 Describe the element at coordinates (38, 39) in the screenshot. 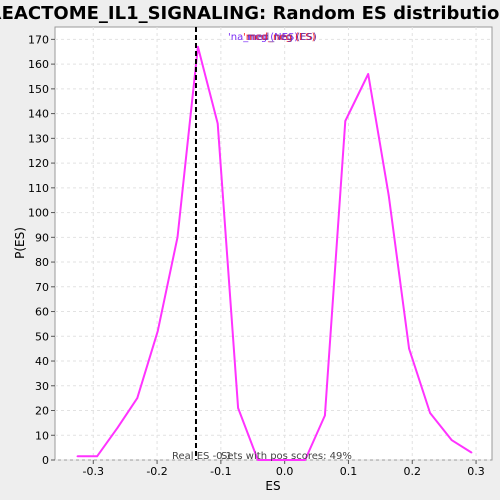

I see `y-tick-label: 170` at that location.